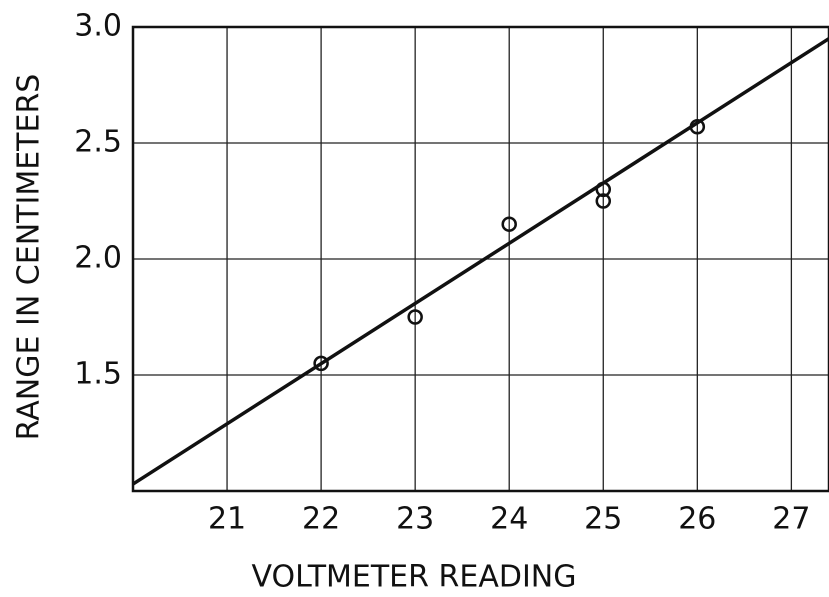 Image resolution: width=829 pixels, height=597 pixels. What do you see at coordinates (791, 519) in the screenshot?
I see `x-tick-label: 27` at bounding box center [791, 519].